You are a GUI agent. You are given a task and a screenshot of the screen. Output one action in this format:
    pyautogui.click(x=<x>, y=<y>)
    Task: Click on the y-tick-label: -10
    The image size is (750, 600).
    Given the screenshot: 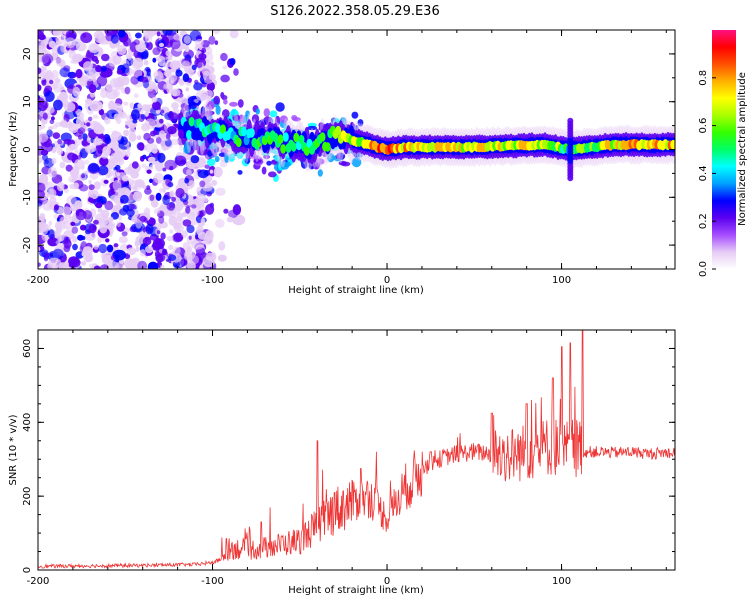 What is the action you would take?
    pyautogui.click(x=27, y=197)
    